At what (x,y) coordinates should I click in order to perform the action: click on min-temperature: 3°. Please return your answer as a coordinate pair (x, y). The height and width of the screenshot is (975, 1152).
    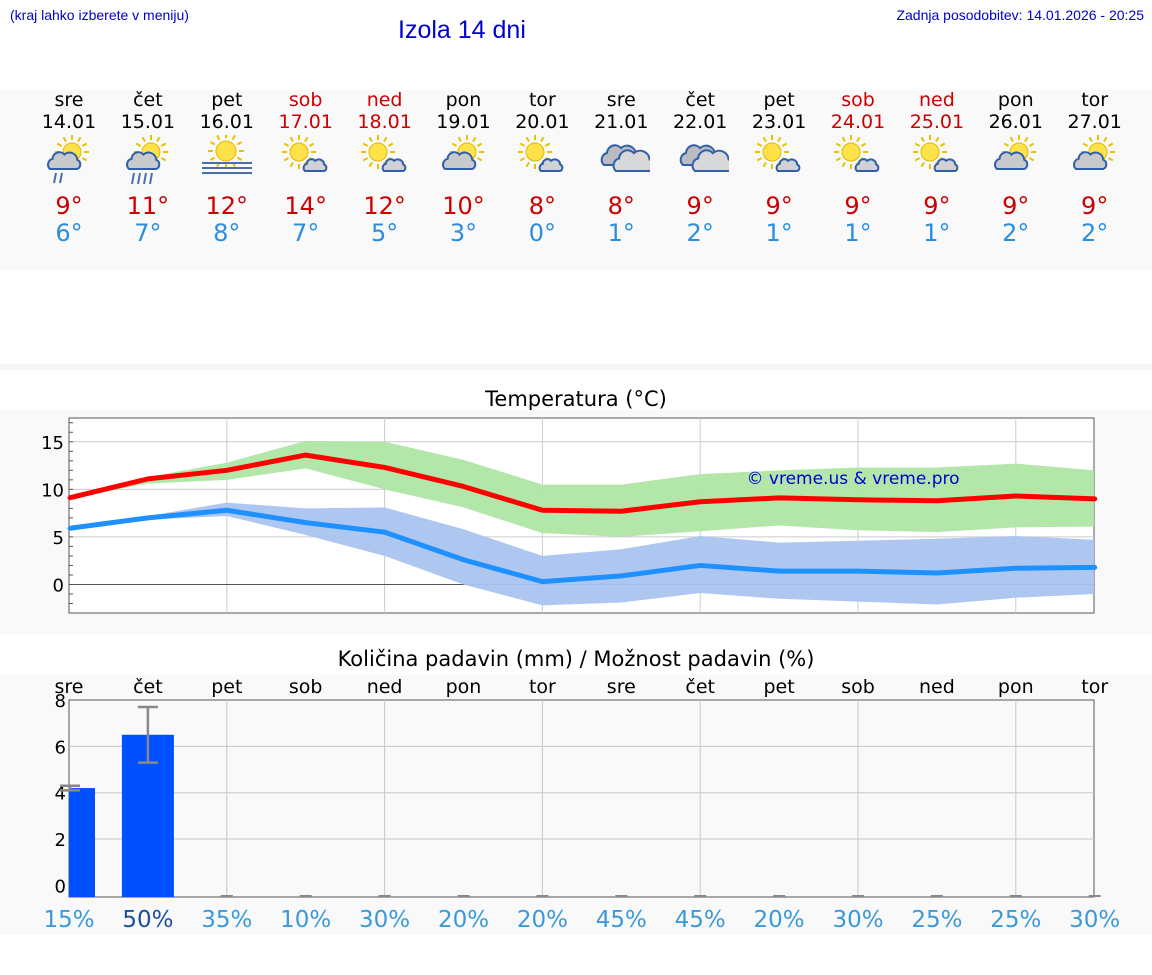
    Looking at the image, I should click on (463, 233).